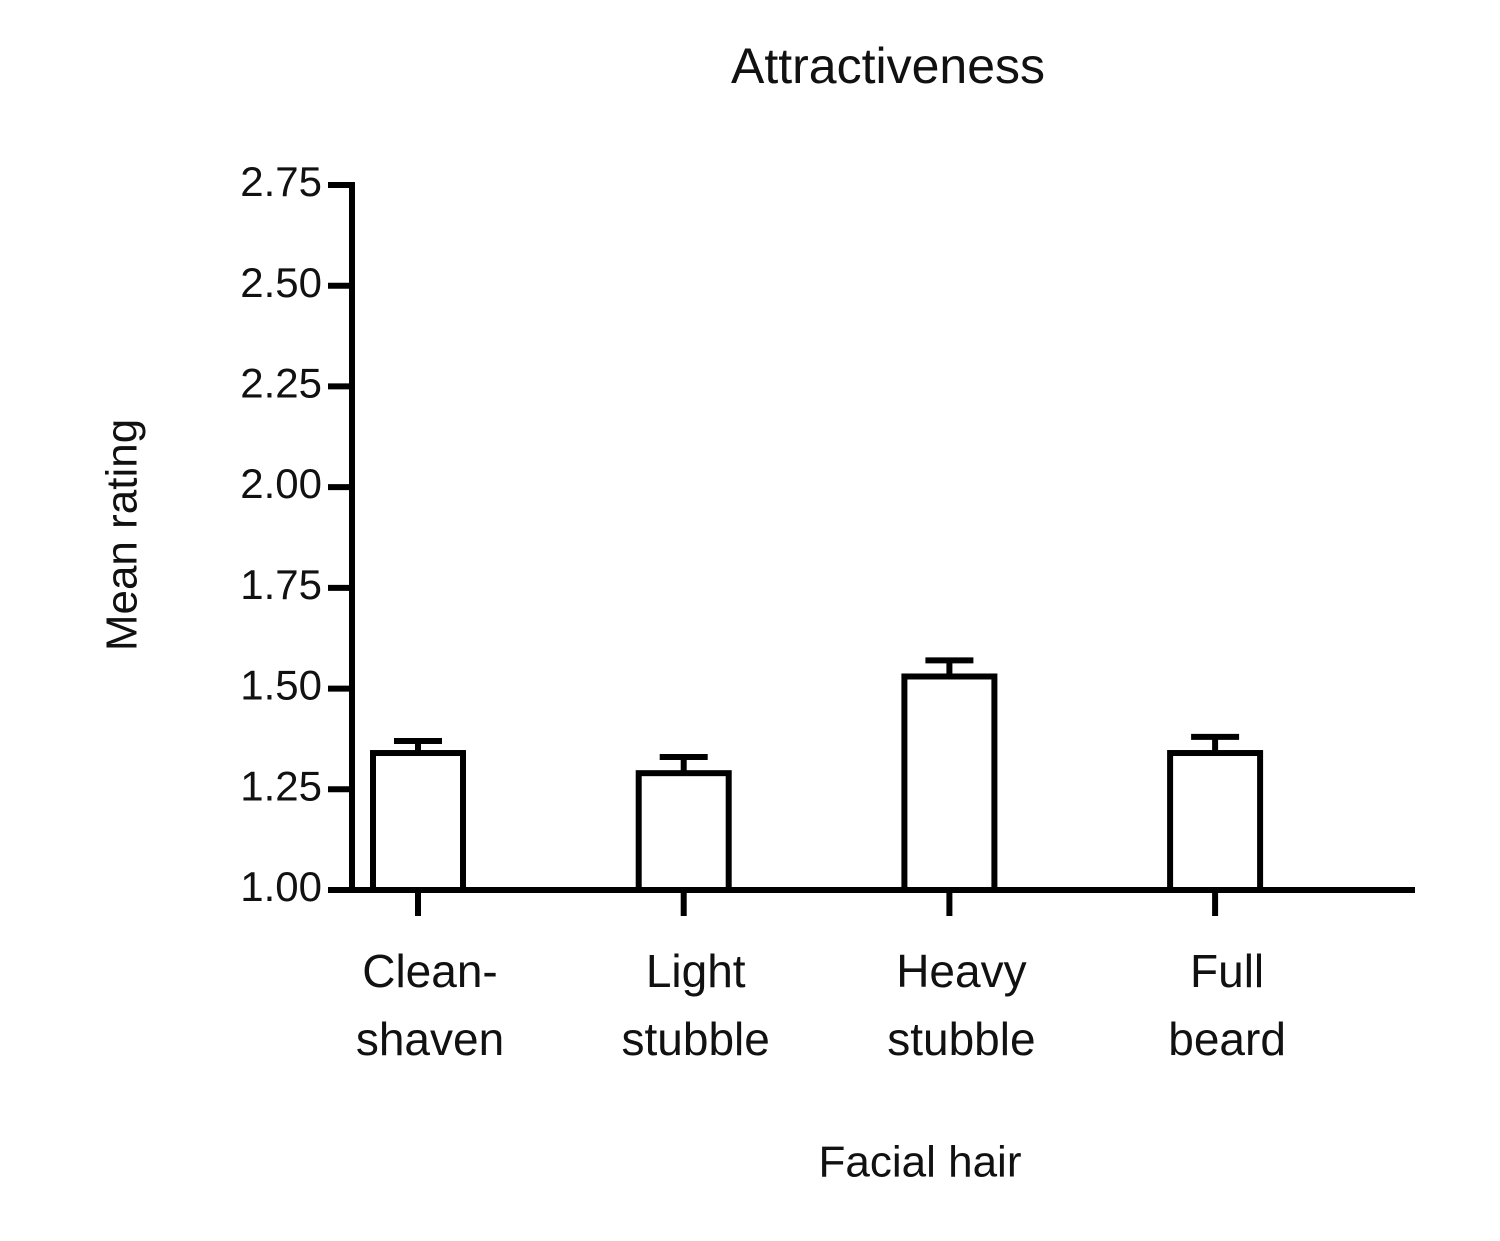 The width and height of the screenshot is (1500, 1241). Describe the element at coordinates (430, 1005) in the screenshot. I see `x-tick-label: Clean-shaven` at that location.